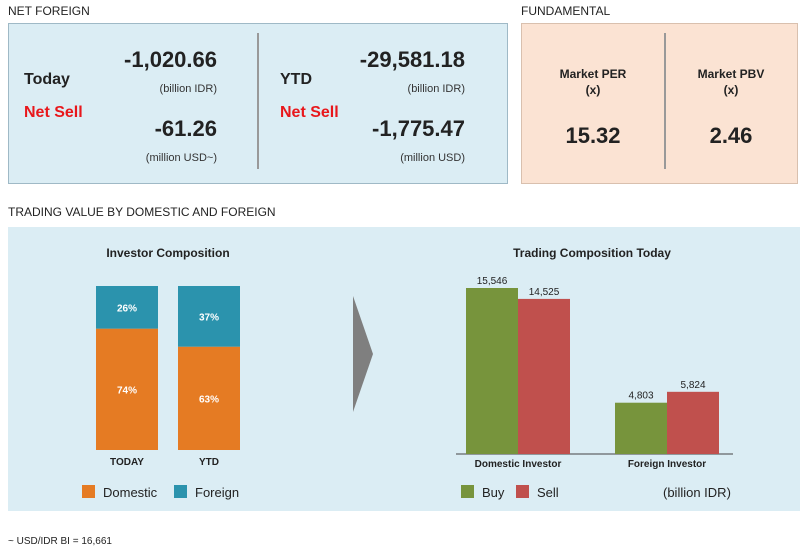 The height and width of the screenshot is (551, 807). I want to click on pbv-header: Market PBV (x), so click(731, 82).